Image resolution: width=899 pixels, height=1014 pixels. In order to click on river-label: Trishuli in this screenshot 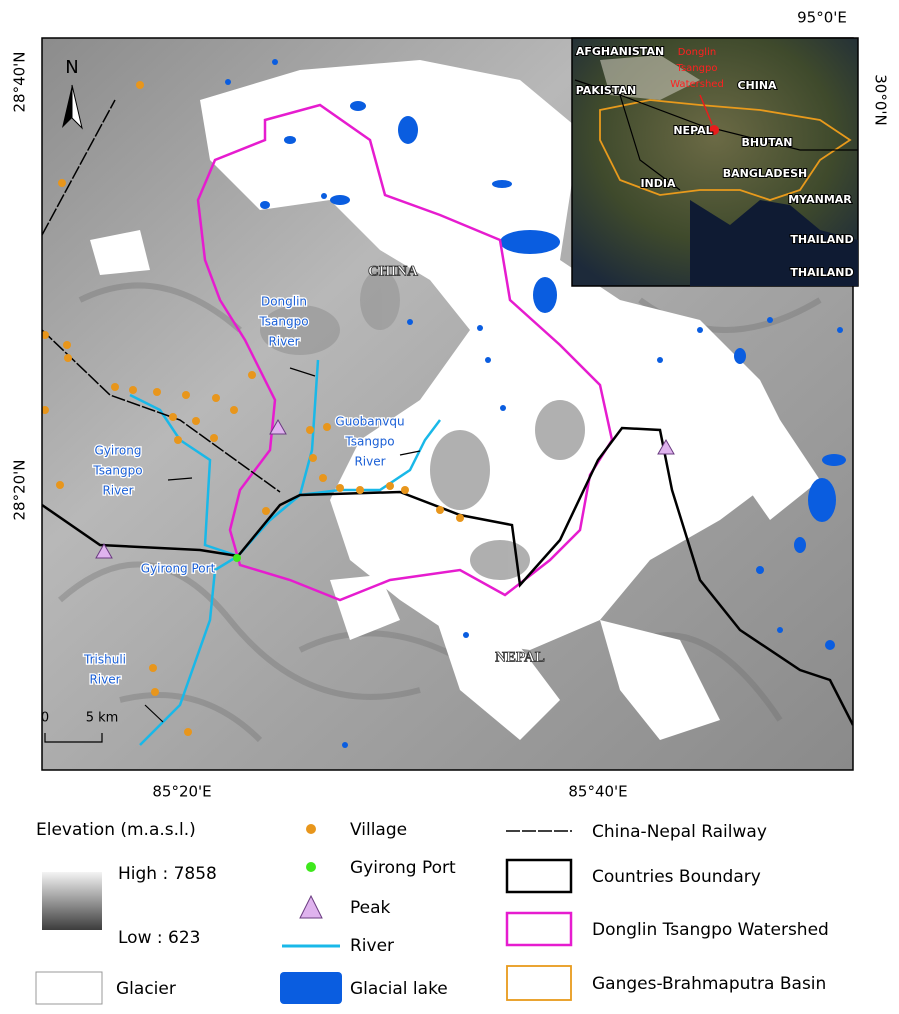, I will do `click(104, 660)`.